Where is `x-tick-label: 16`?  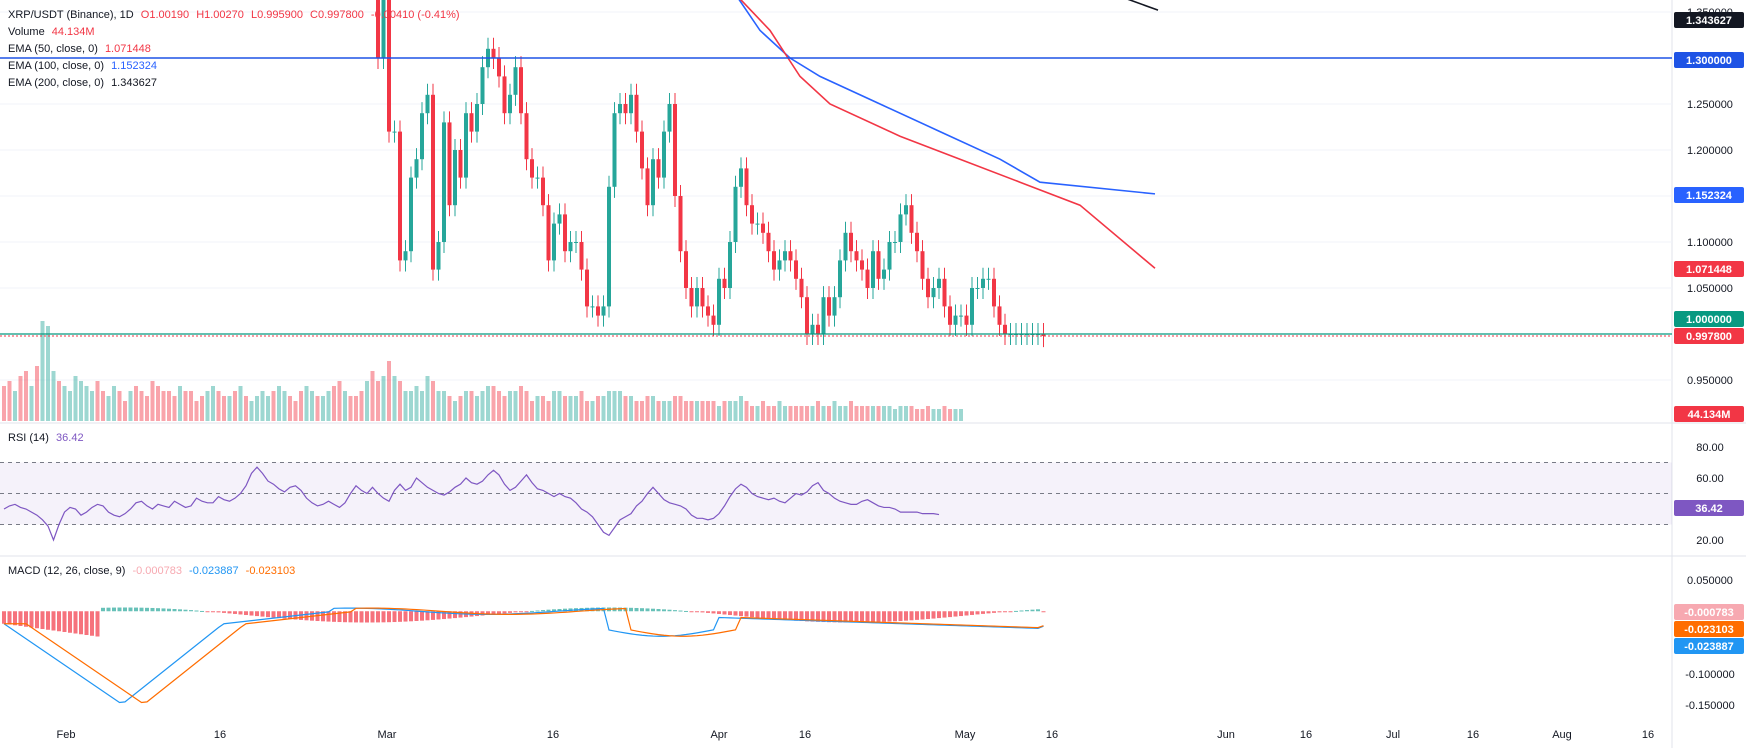 x-tick-label: 16 is located at coordinates (805, 735).